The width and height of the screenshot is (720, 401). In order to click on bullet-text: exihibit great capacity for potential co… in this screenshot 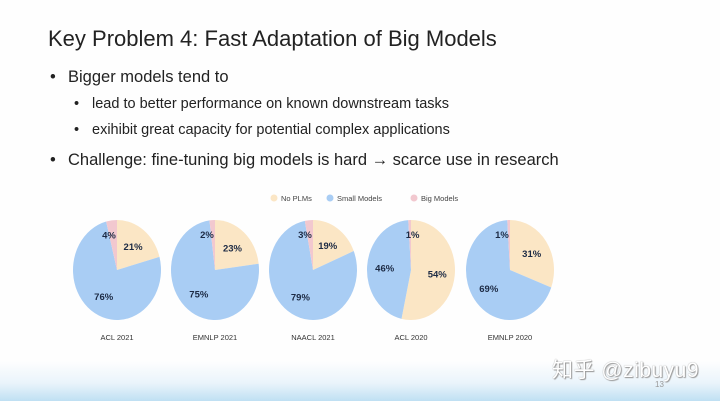, I will do `click(271, 130)`.